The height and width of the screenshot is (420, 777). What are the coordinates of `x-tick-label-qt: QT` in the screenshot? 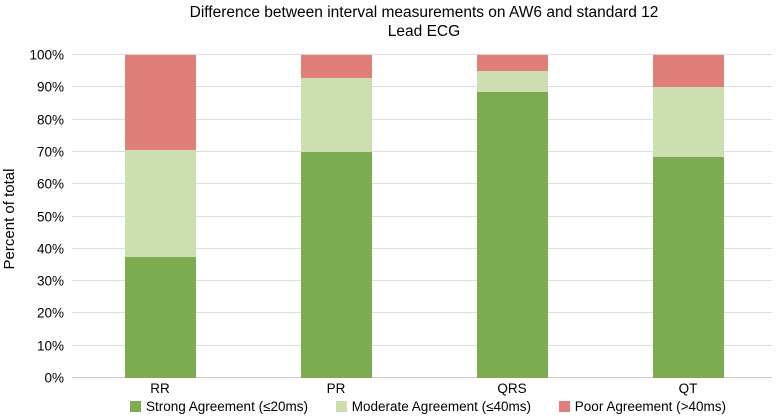 It's located at (688, 388).